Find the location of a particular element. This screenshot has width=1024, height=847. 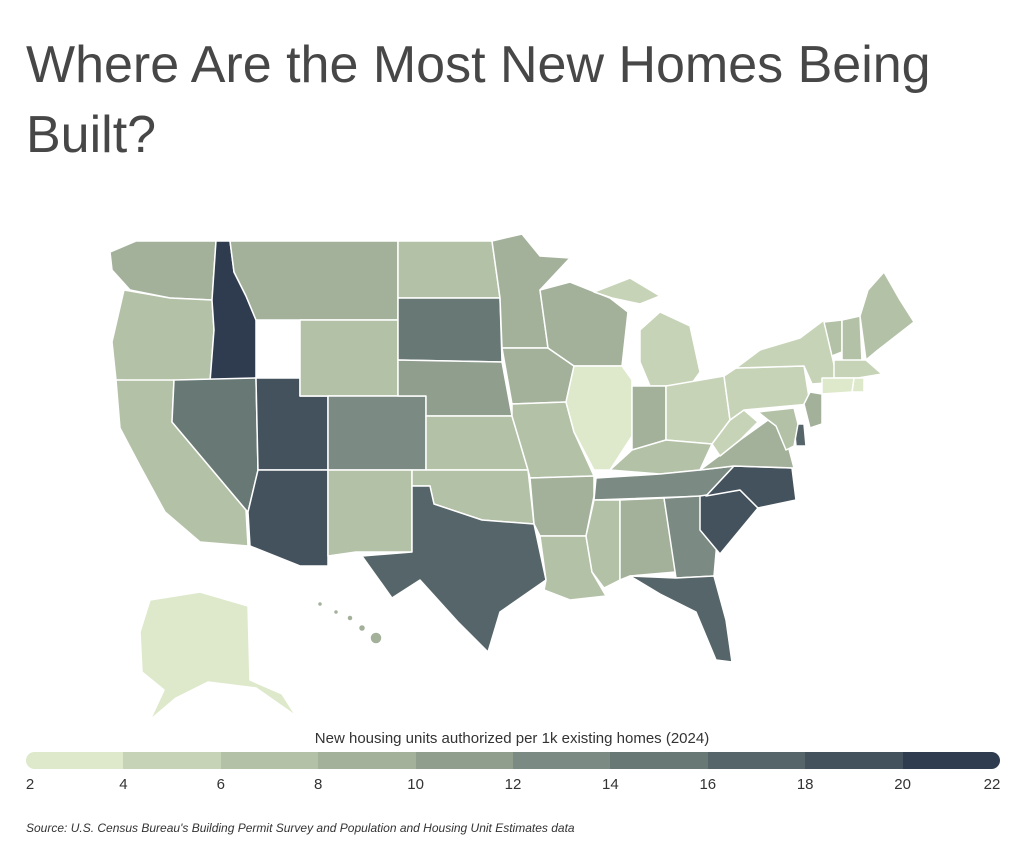

legend-tick-label: 18 is located at coordinates (805, 784).